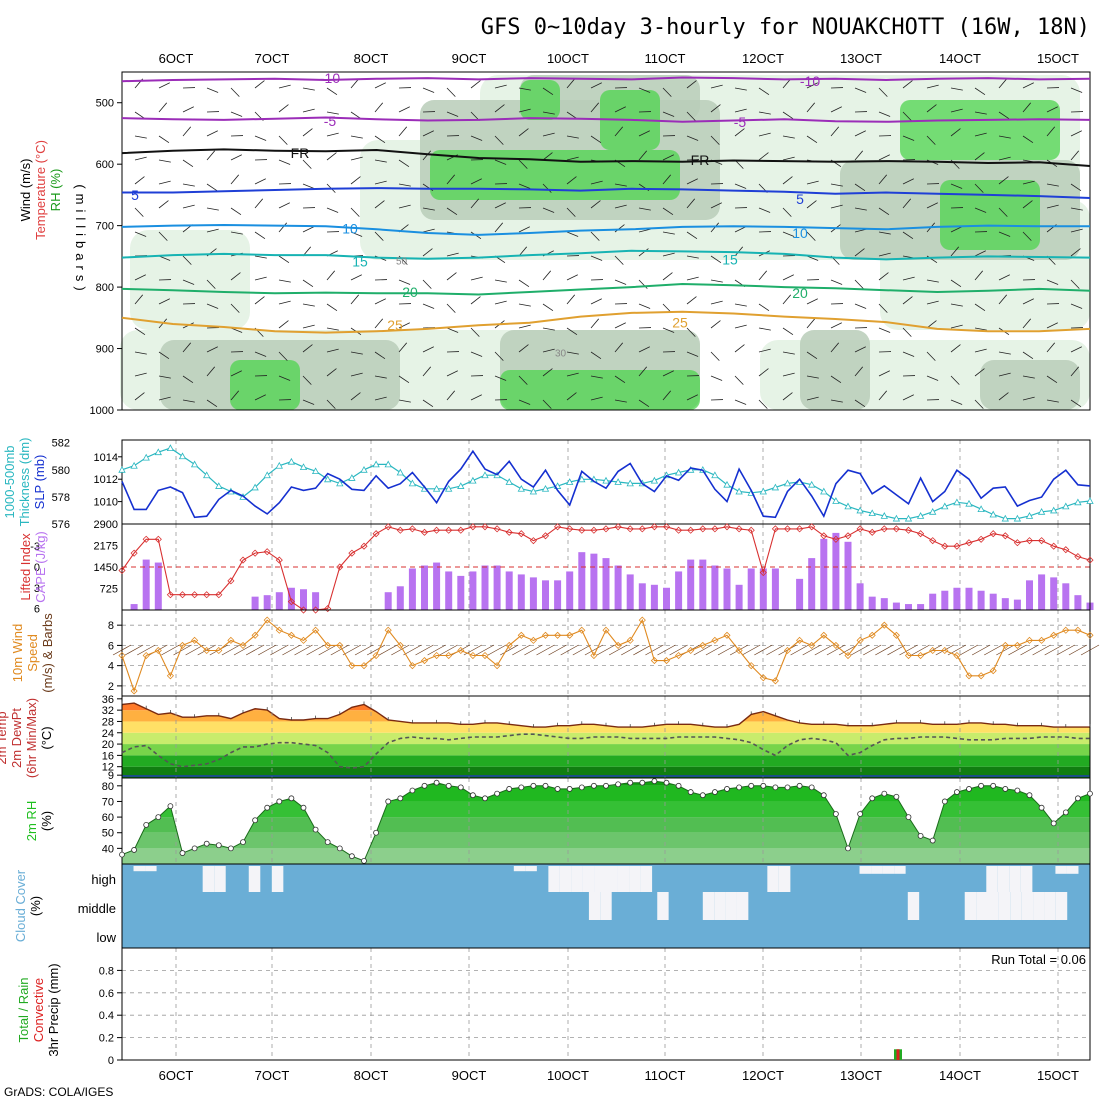 The width and height of the screenshot is (1100, 1100). Describe the element at coordinates (606, 1004) in the screenshot. I see `precip-frame` at that location.